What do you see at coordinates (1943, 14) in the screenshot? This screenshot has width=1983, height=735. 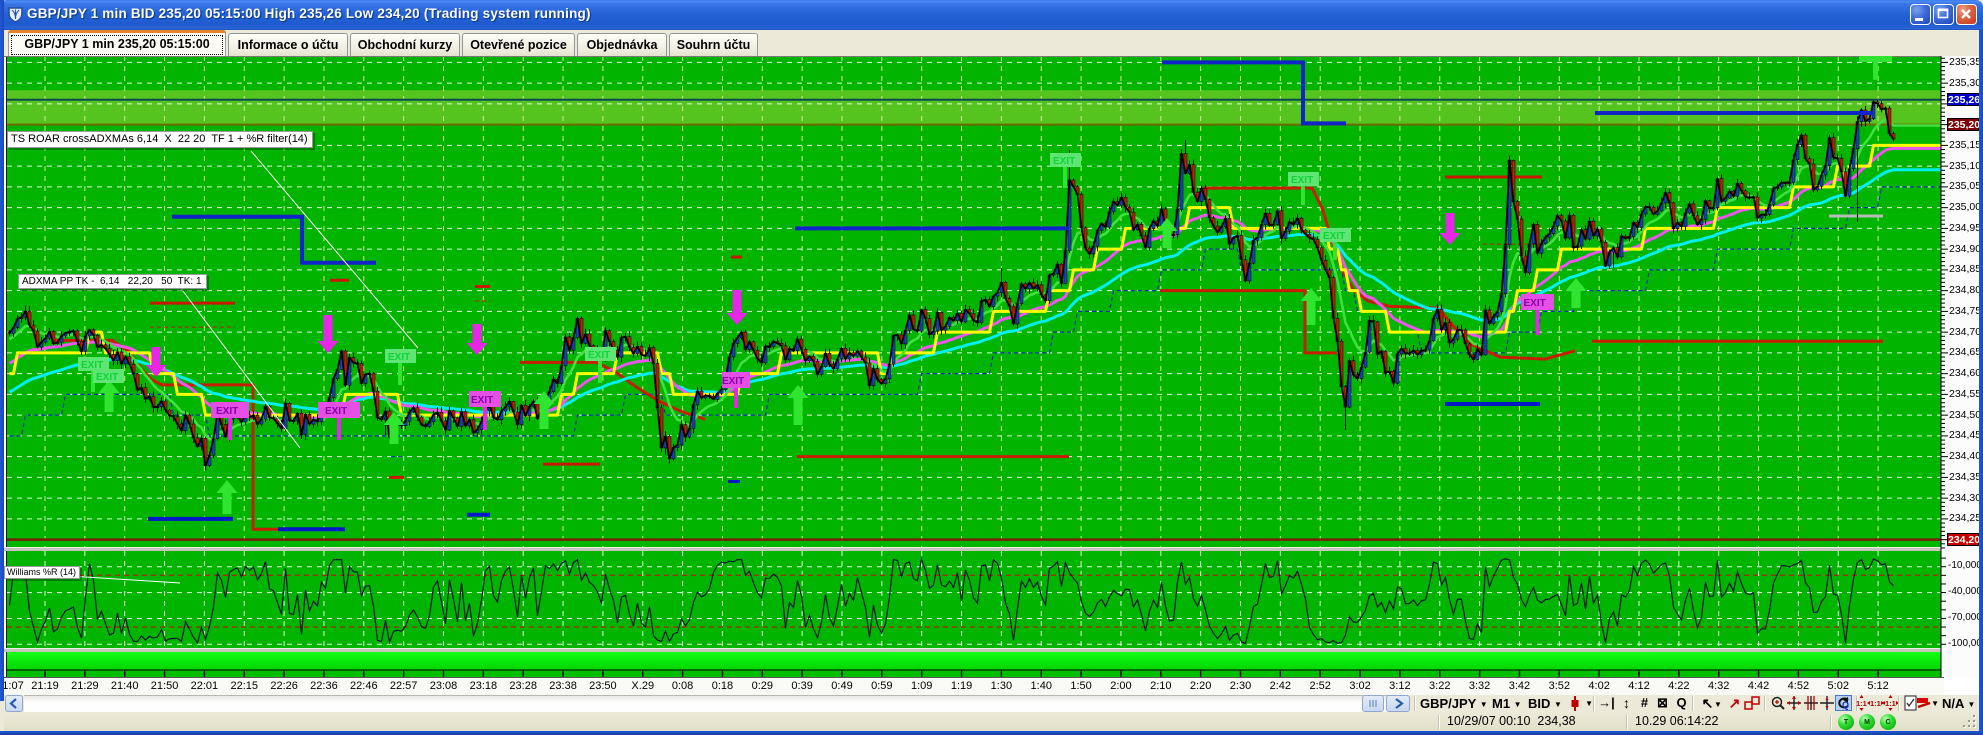 I see `maximize-button` at bounding box center [1943, 14].